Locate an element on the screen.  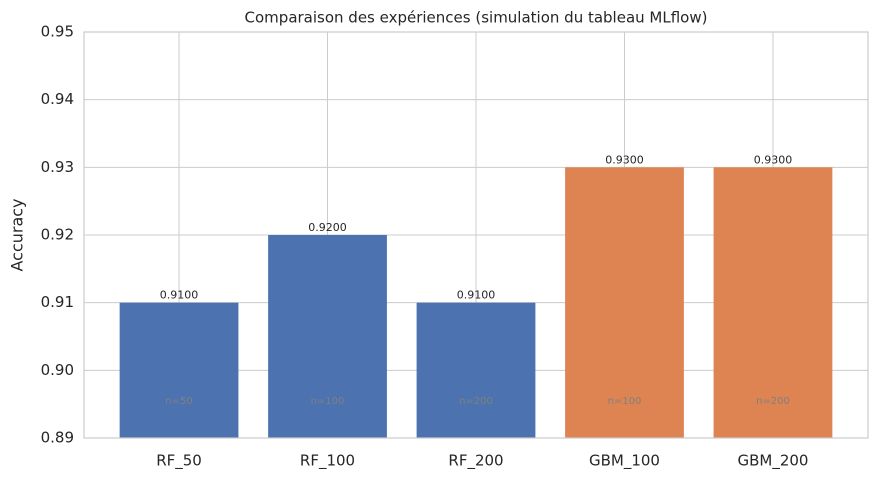
x-tick-label: RF_100 is located at coordinates (327, 461).